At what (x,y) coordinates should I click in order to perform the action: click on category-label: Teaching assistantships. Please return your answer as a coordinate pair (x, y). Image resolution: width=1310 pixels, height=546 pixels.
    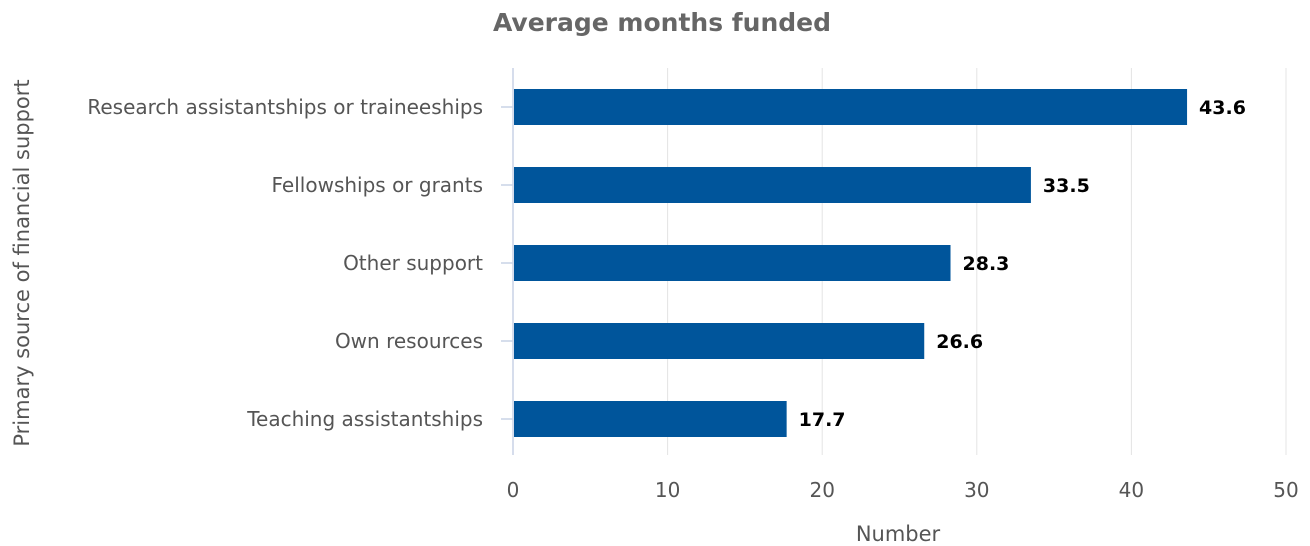
    Looking at the image, I should click on (364, 419).